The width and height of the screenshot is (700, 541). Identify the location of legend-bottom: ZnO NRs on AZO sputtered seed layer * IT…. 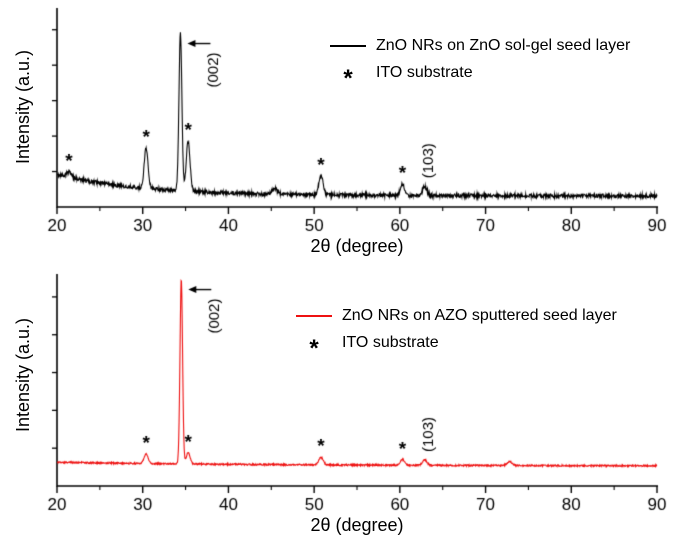
(456, 332).